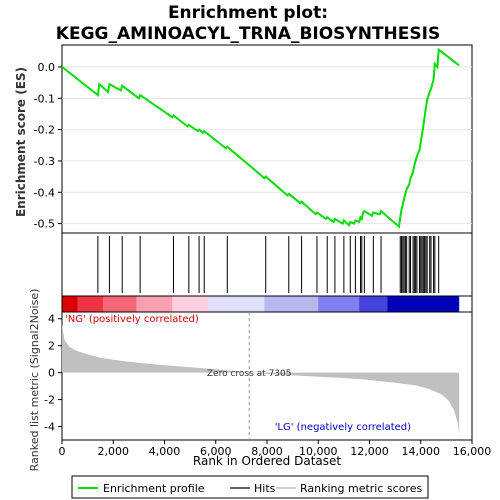 The height and width of the screenshot is (500, 500). Describe the element at coordinates (265, 488) in the screenshot. I see `legend-hits-label: Hits` at that location.